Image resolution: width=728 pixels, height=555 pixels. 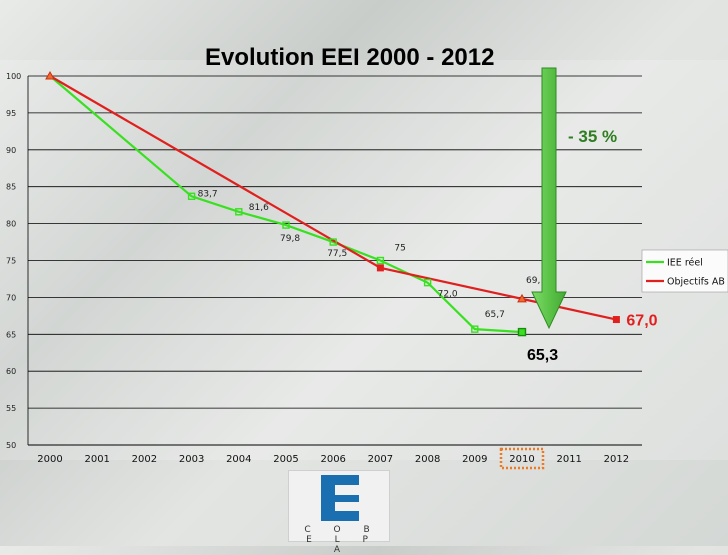 What do you see at coordinates (11, 224) in the screenshot?
I see `y-tick-label: 80` at bounding box center [11, 224].